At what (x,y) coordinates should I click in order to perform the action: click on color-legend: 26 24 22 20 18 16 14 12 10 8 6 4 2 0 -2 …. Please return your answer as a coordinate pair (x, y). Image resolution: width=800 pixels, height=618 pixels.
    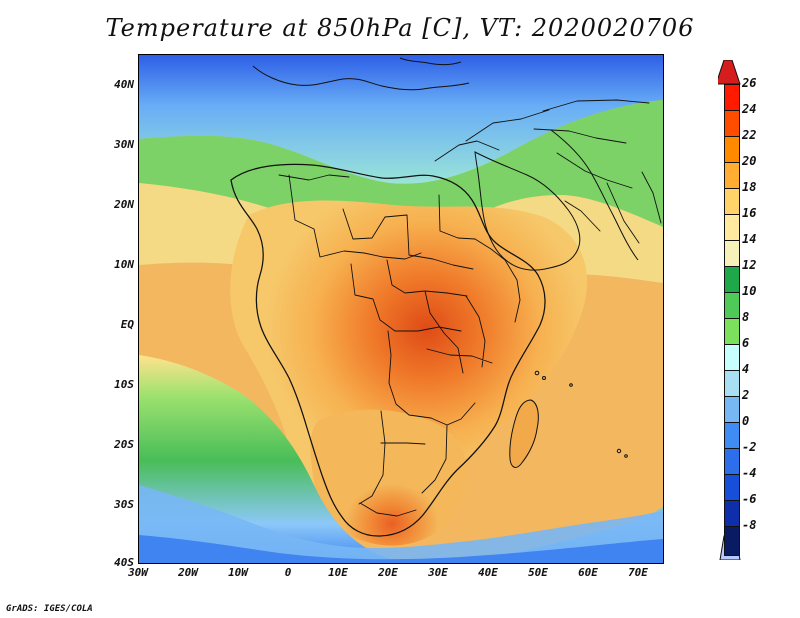
    Looking at the image, I should click on (748, 310).